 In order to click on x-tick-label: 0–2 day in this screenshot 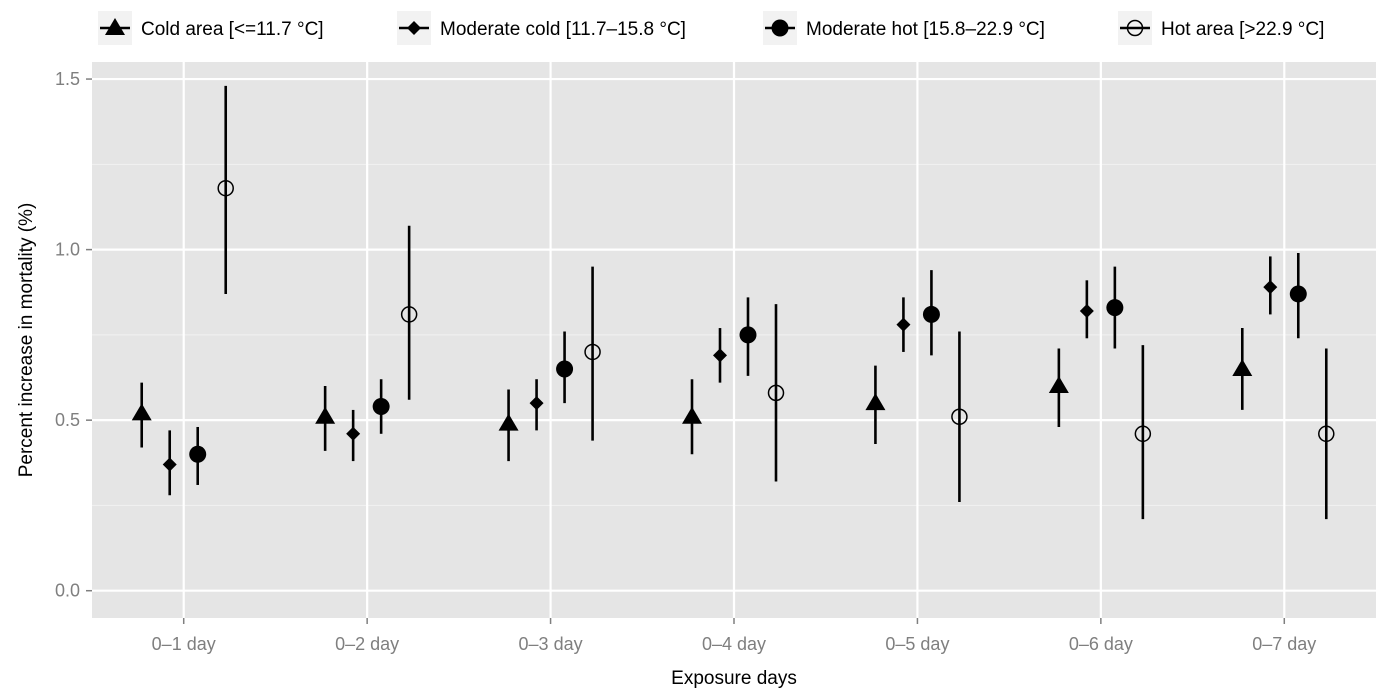, I will do `click(367, 644)`.